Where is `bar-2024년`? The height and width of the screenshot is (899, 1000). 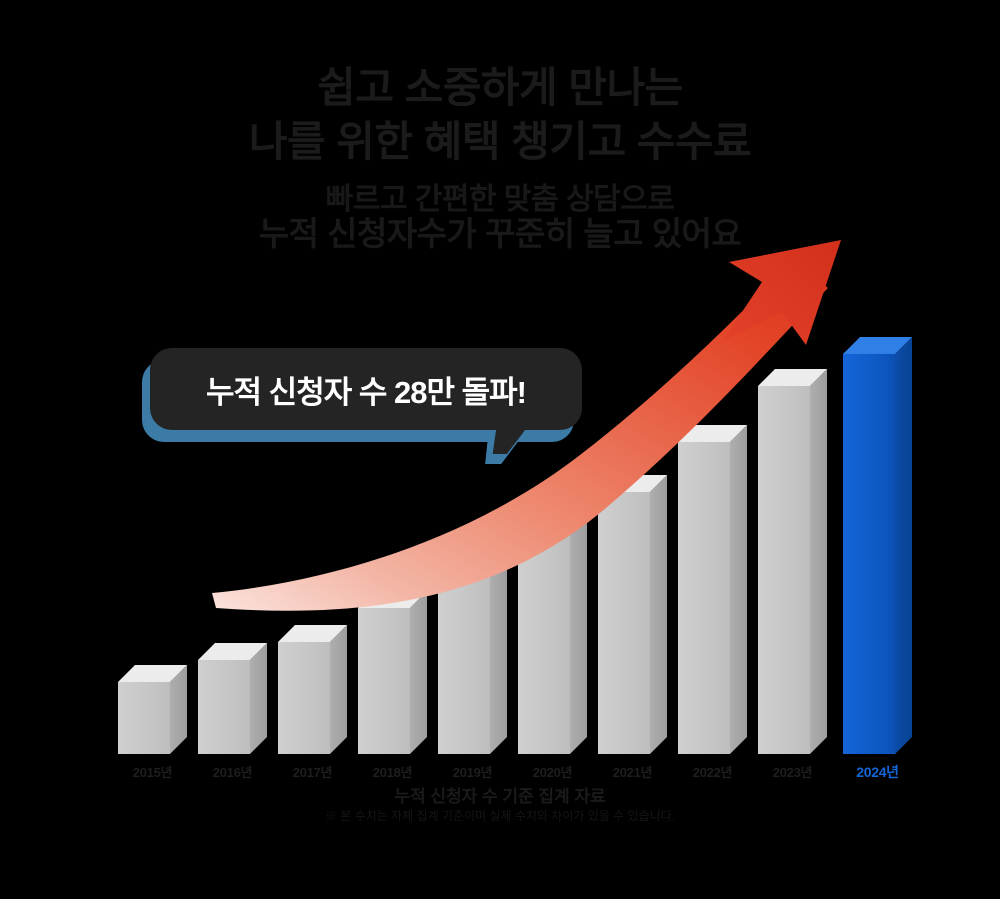
bar-2024년 is located at coordinates (877, 545).